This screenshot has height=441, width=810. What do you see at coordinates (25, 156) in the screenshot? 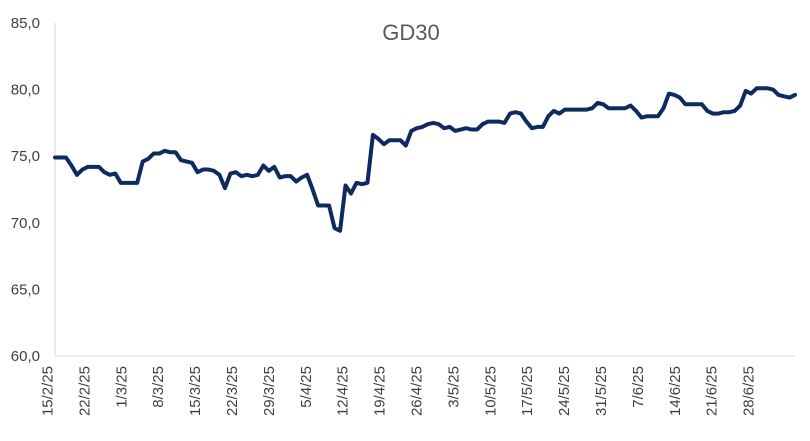
I see `y-tick-label: 75,0` at bounding box center [25, 156].